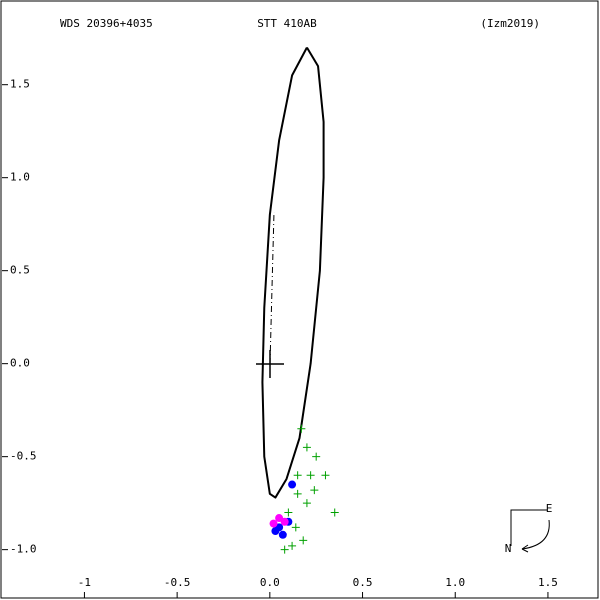 This screenshot has height=600, width=600. Describe the element at coordinates (23, 549) in the screenshot. I see `y-tick-label: -1.0` at that location.